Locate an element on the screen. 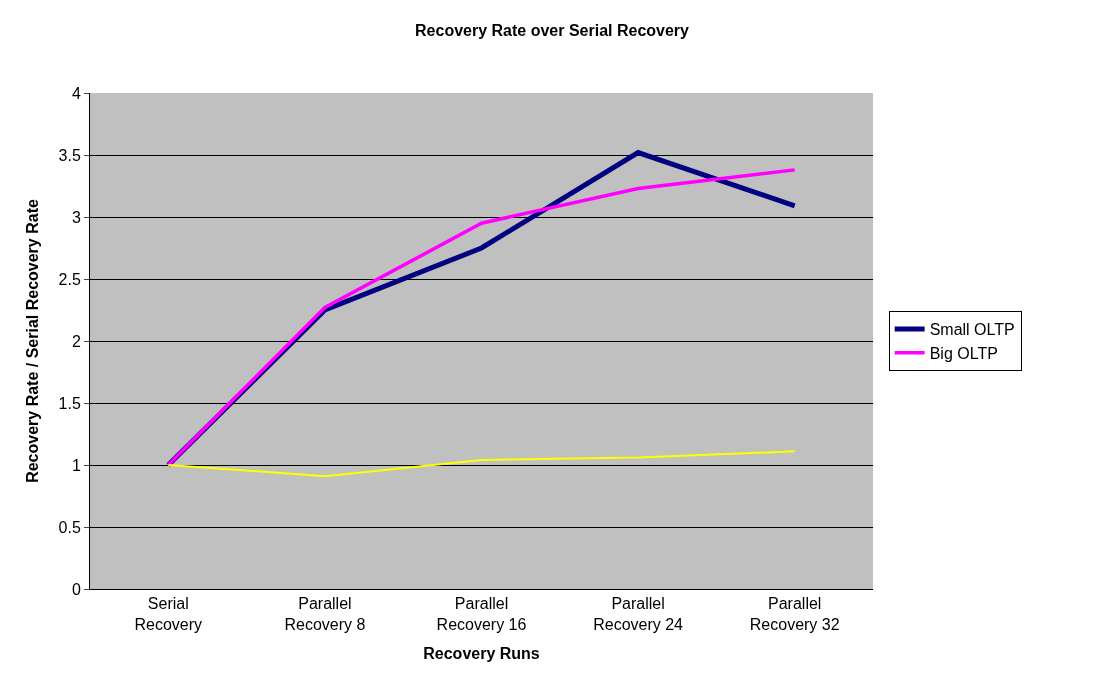 This screenshot has width=1104, height=698. y-tick-label: 1 is located at coordinates (76, 465).